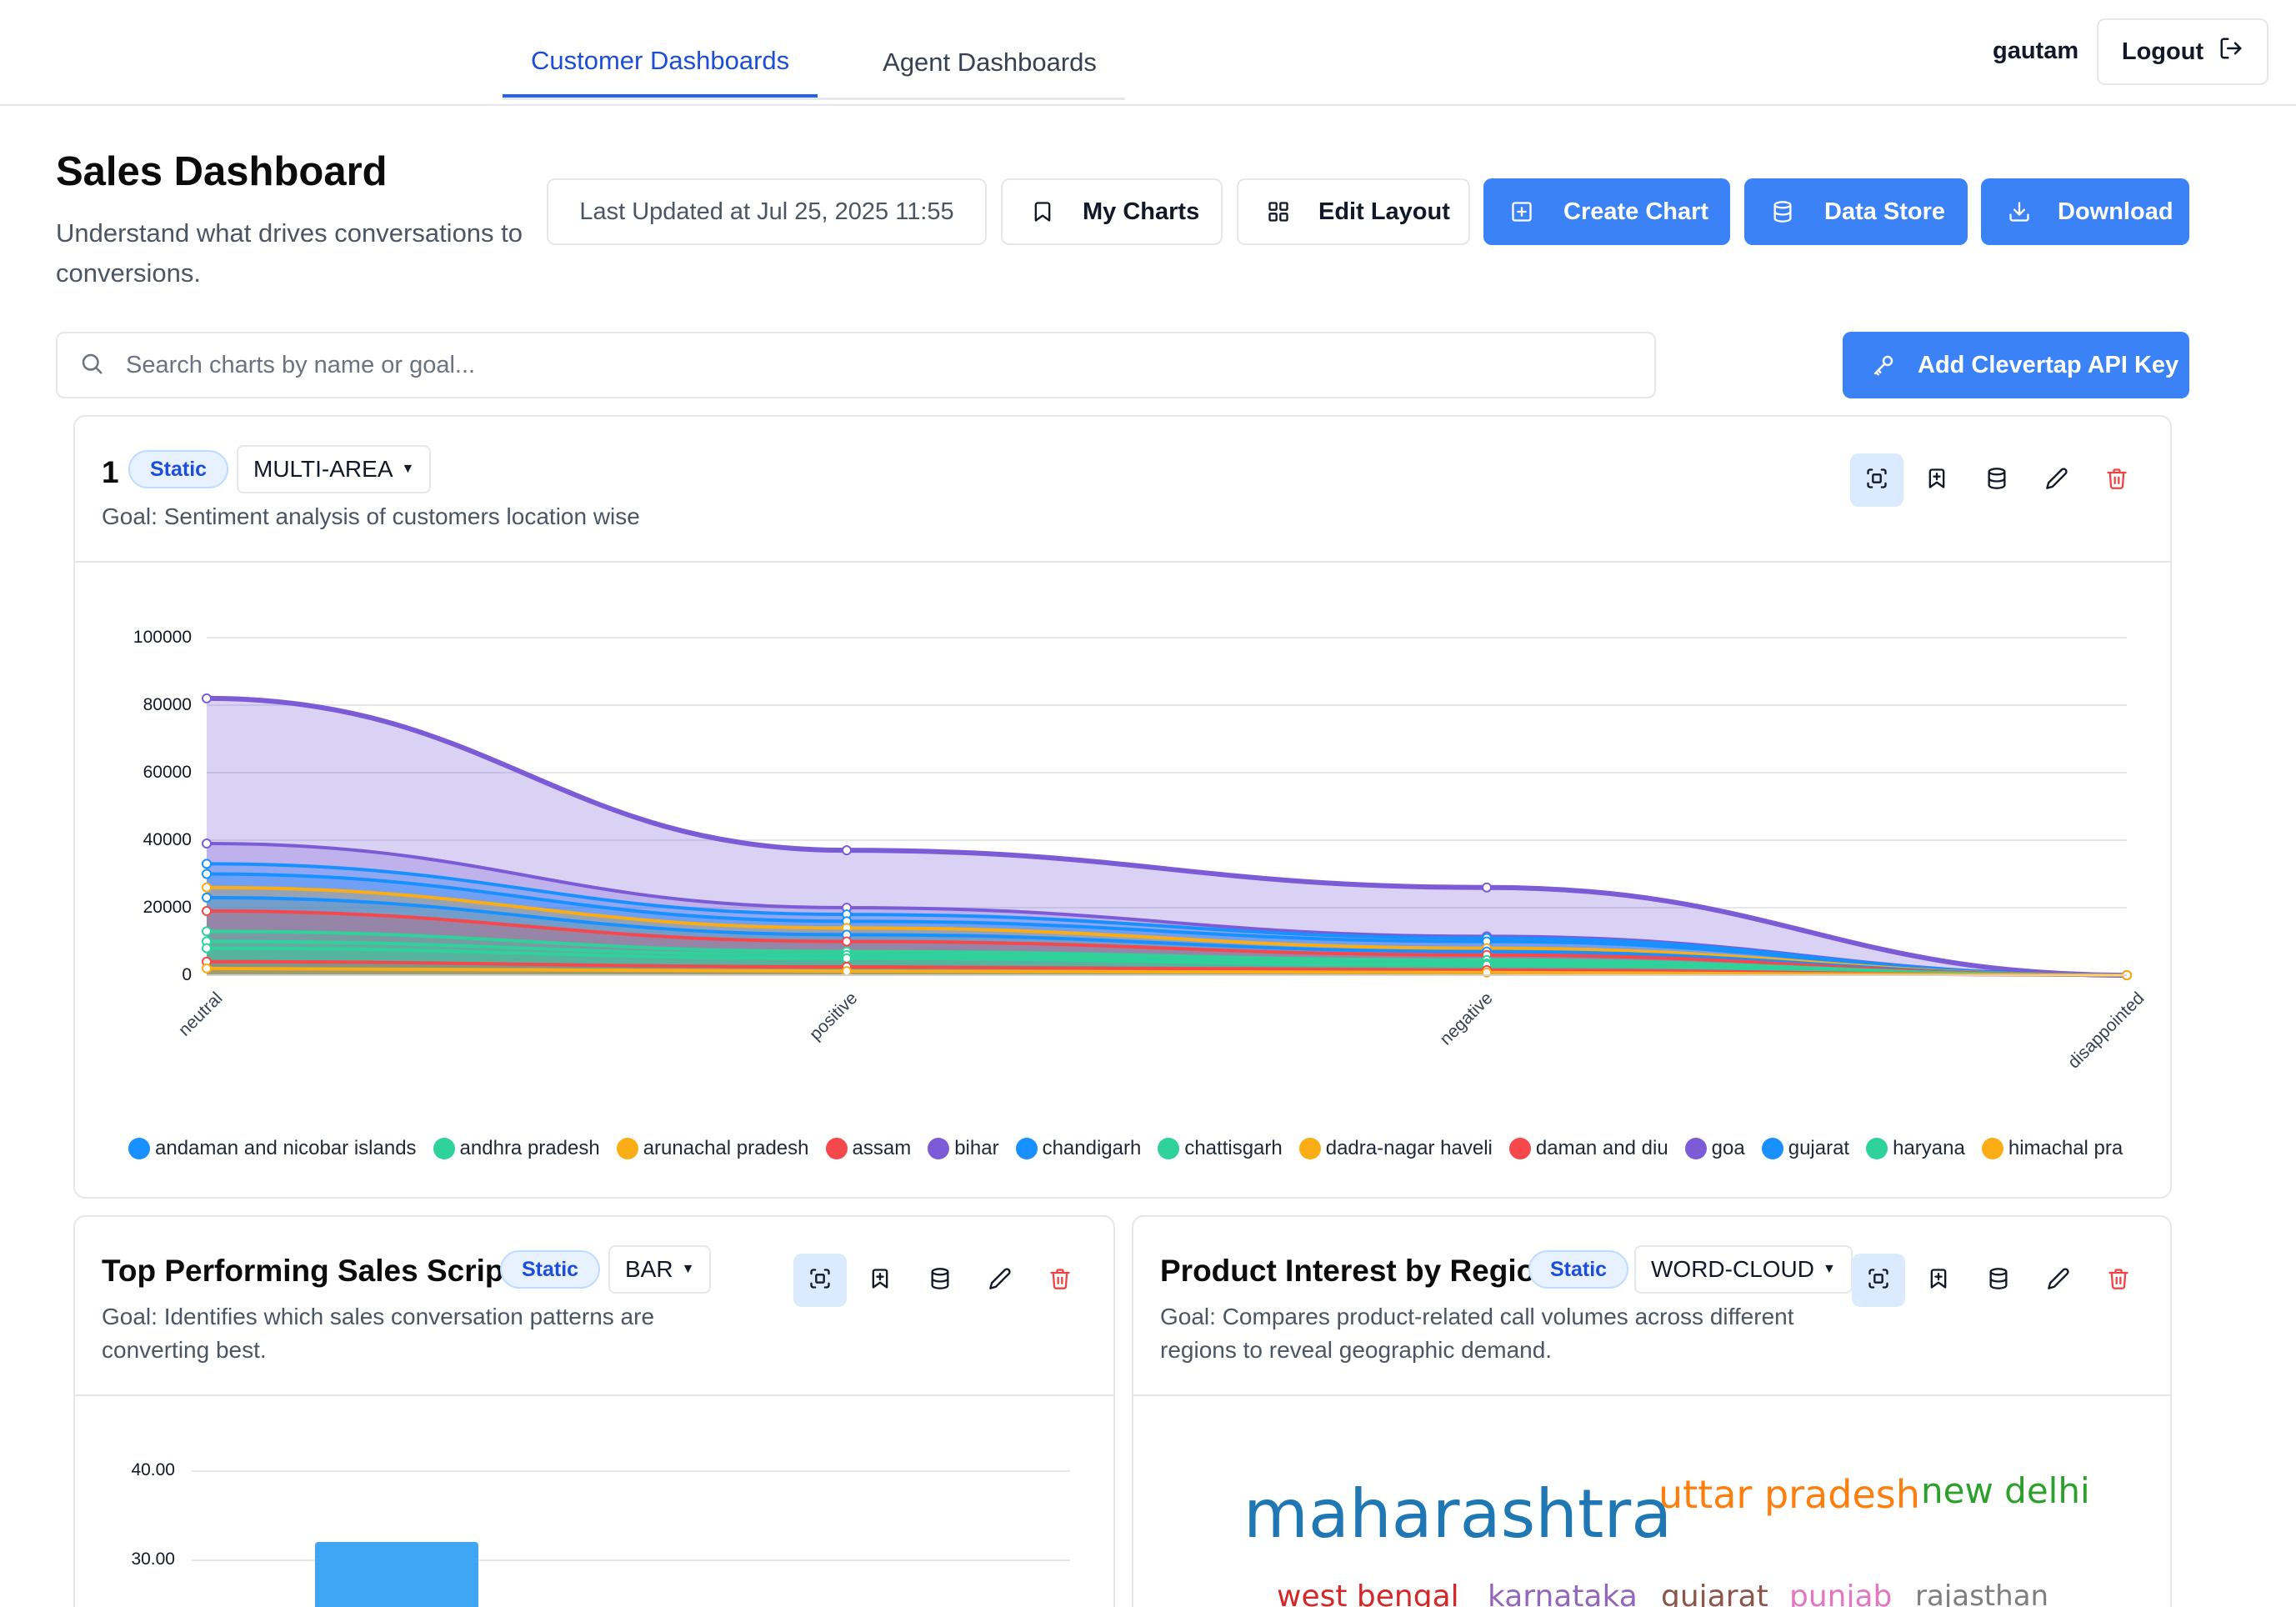 The width and height of the screenshot is (2296, 1607). What do you see at coordinates (834, 365) in the screenshot?
I see `search-input` at bounding box center [834, 365].